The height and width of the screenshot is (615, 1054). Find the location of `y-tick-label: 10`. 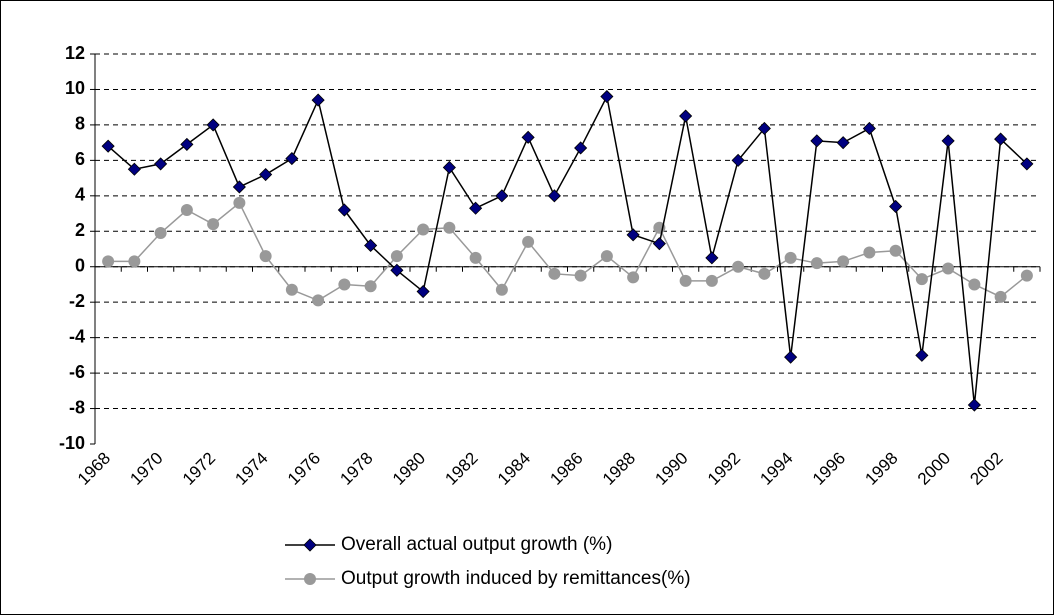

y-tick-label: 10 is located at coordinates (75, 88).